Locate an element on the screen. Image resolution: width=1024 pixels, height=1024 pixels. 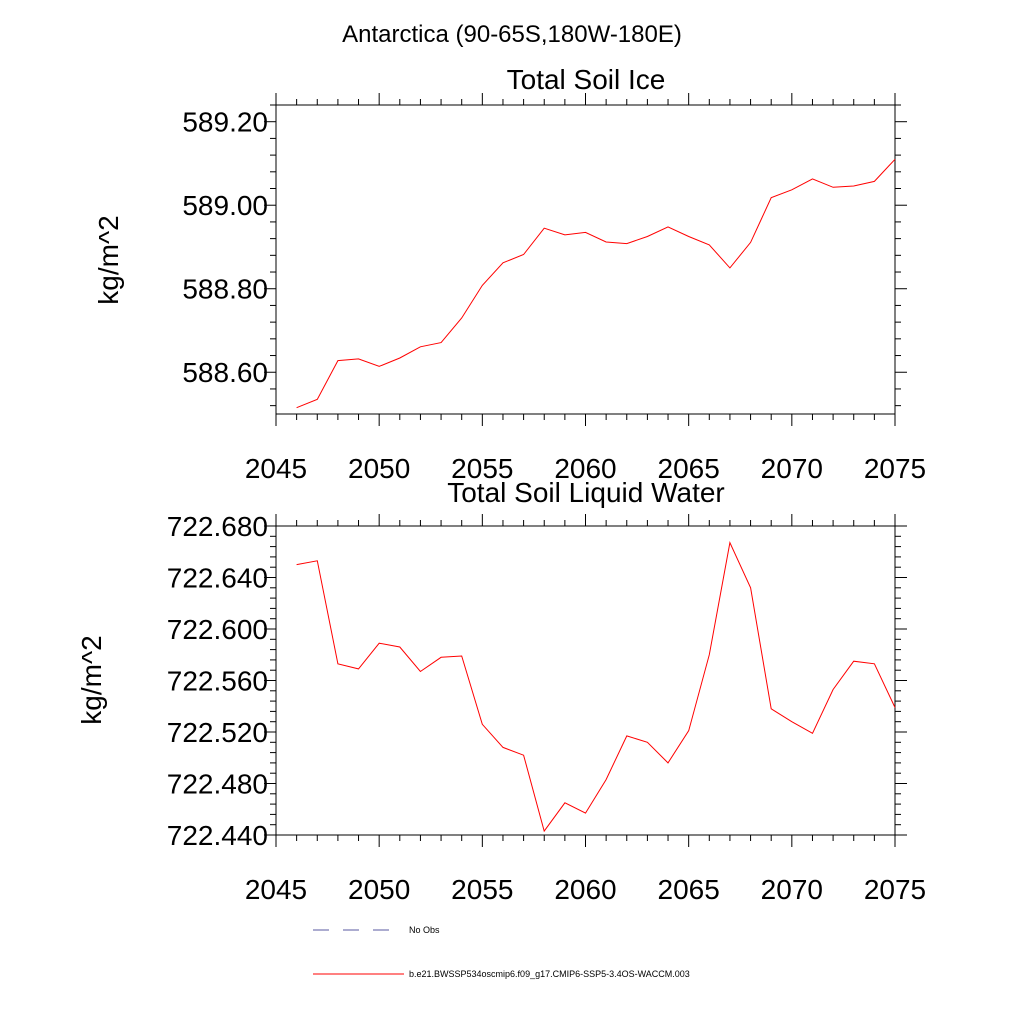
y-tick-label: 588.80 is located at coordinates (225, 289).